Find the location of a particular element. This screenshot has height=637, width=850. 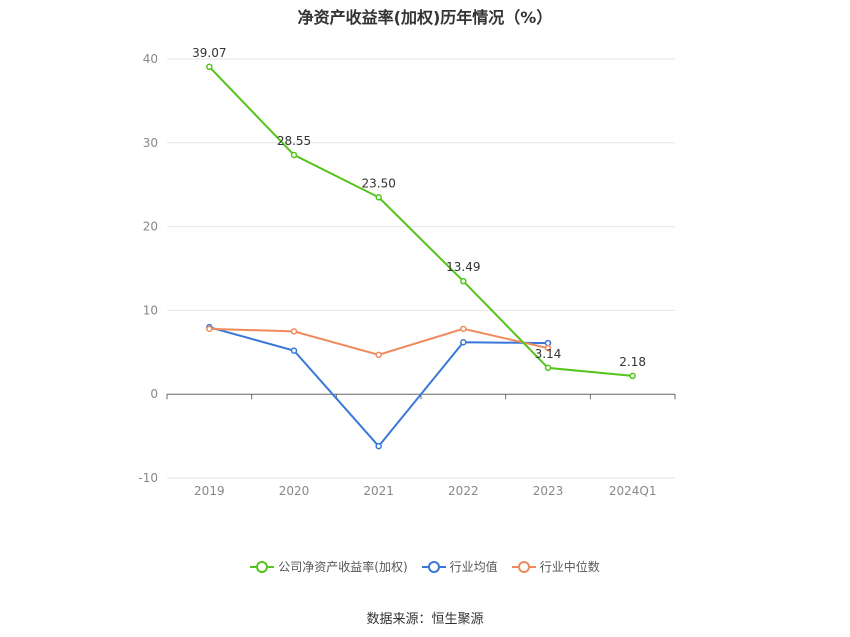

legend-item: 行业中位数 is located at coordinates (555, 566).